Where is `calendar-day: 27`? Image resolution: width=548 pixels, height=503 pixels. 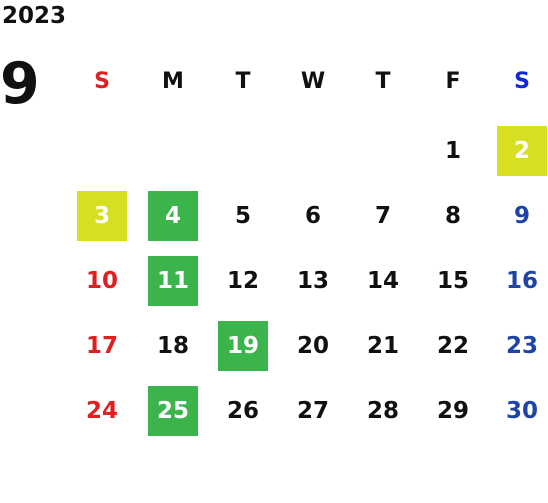
calendar-day: 27 is located at coordinates (312, 411).